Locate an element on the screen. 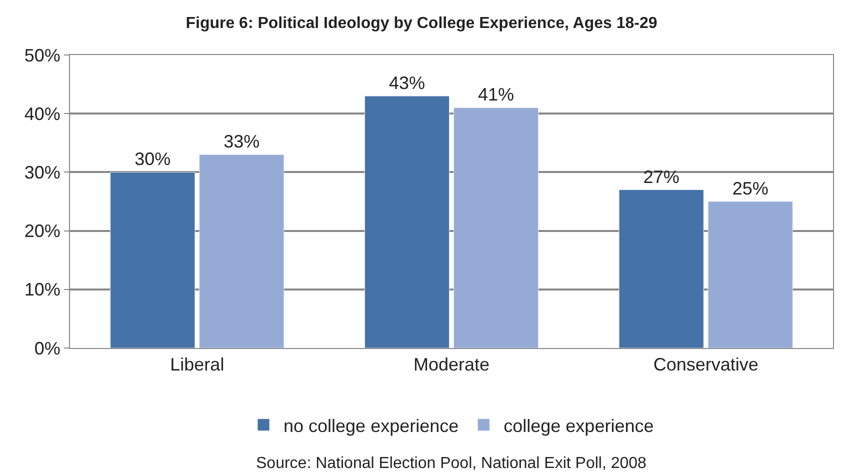  x-tick-label: Moderate is located at coordinates (451, 364).